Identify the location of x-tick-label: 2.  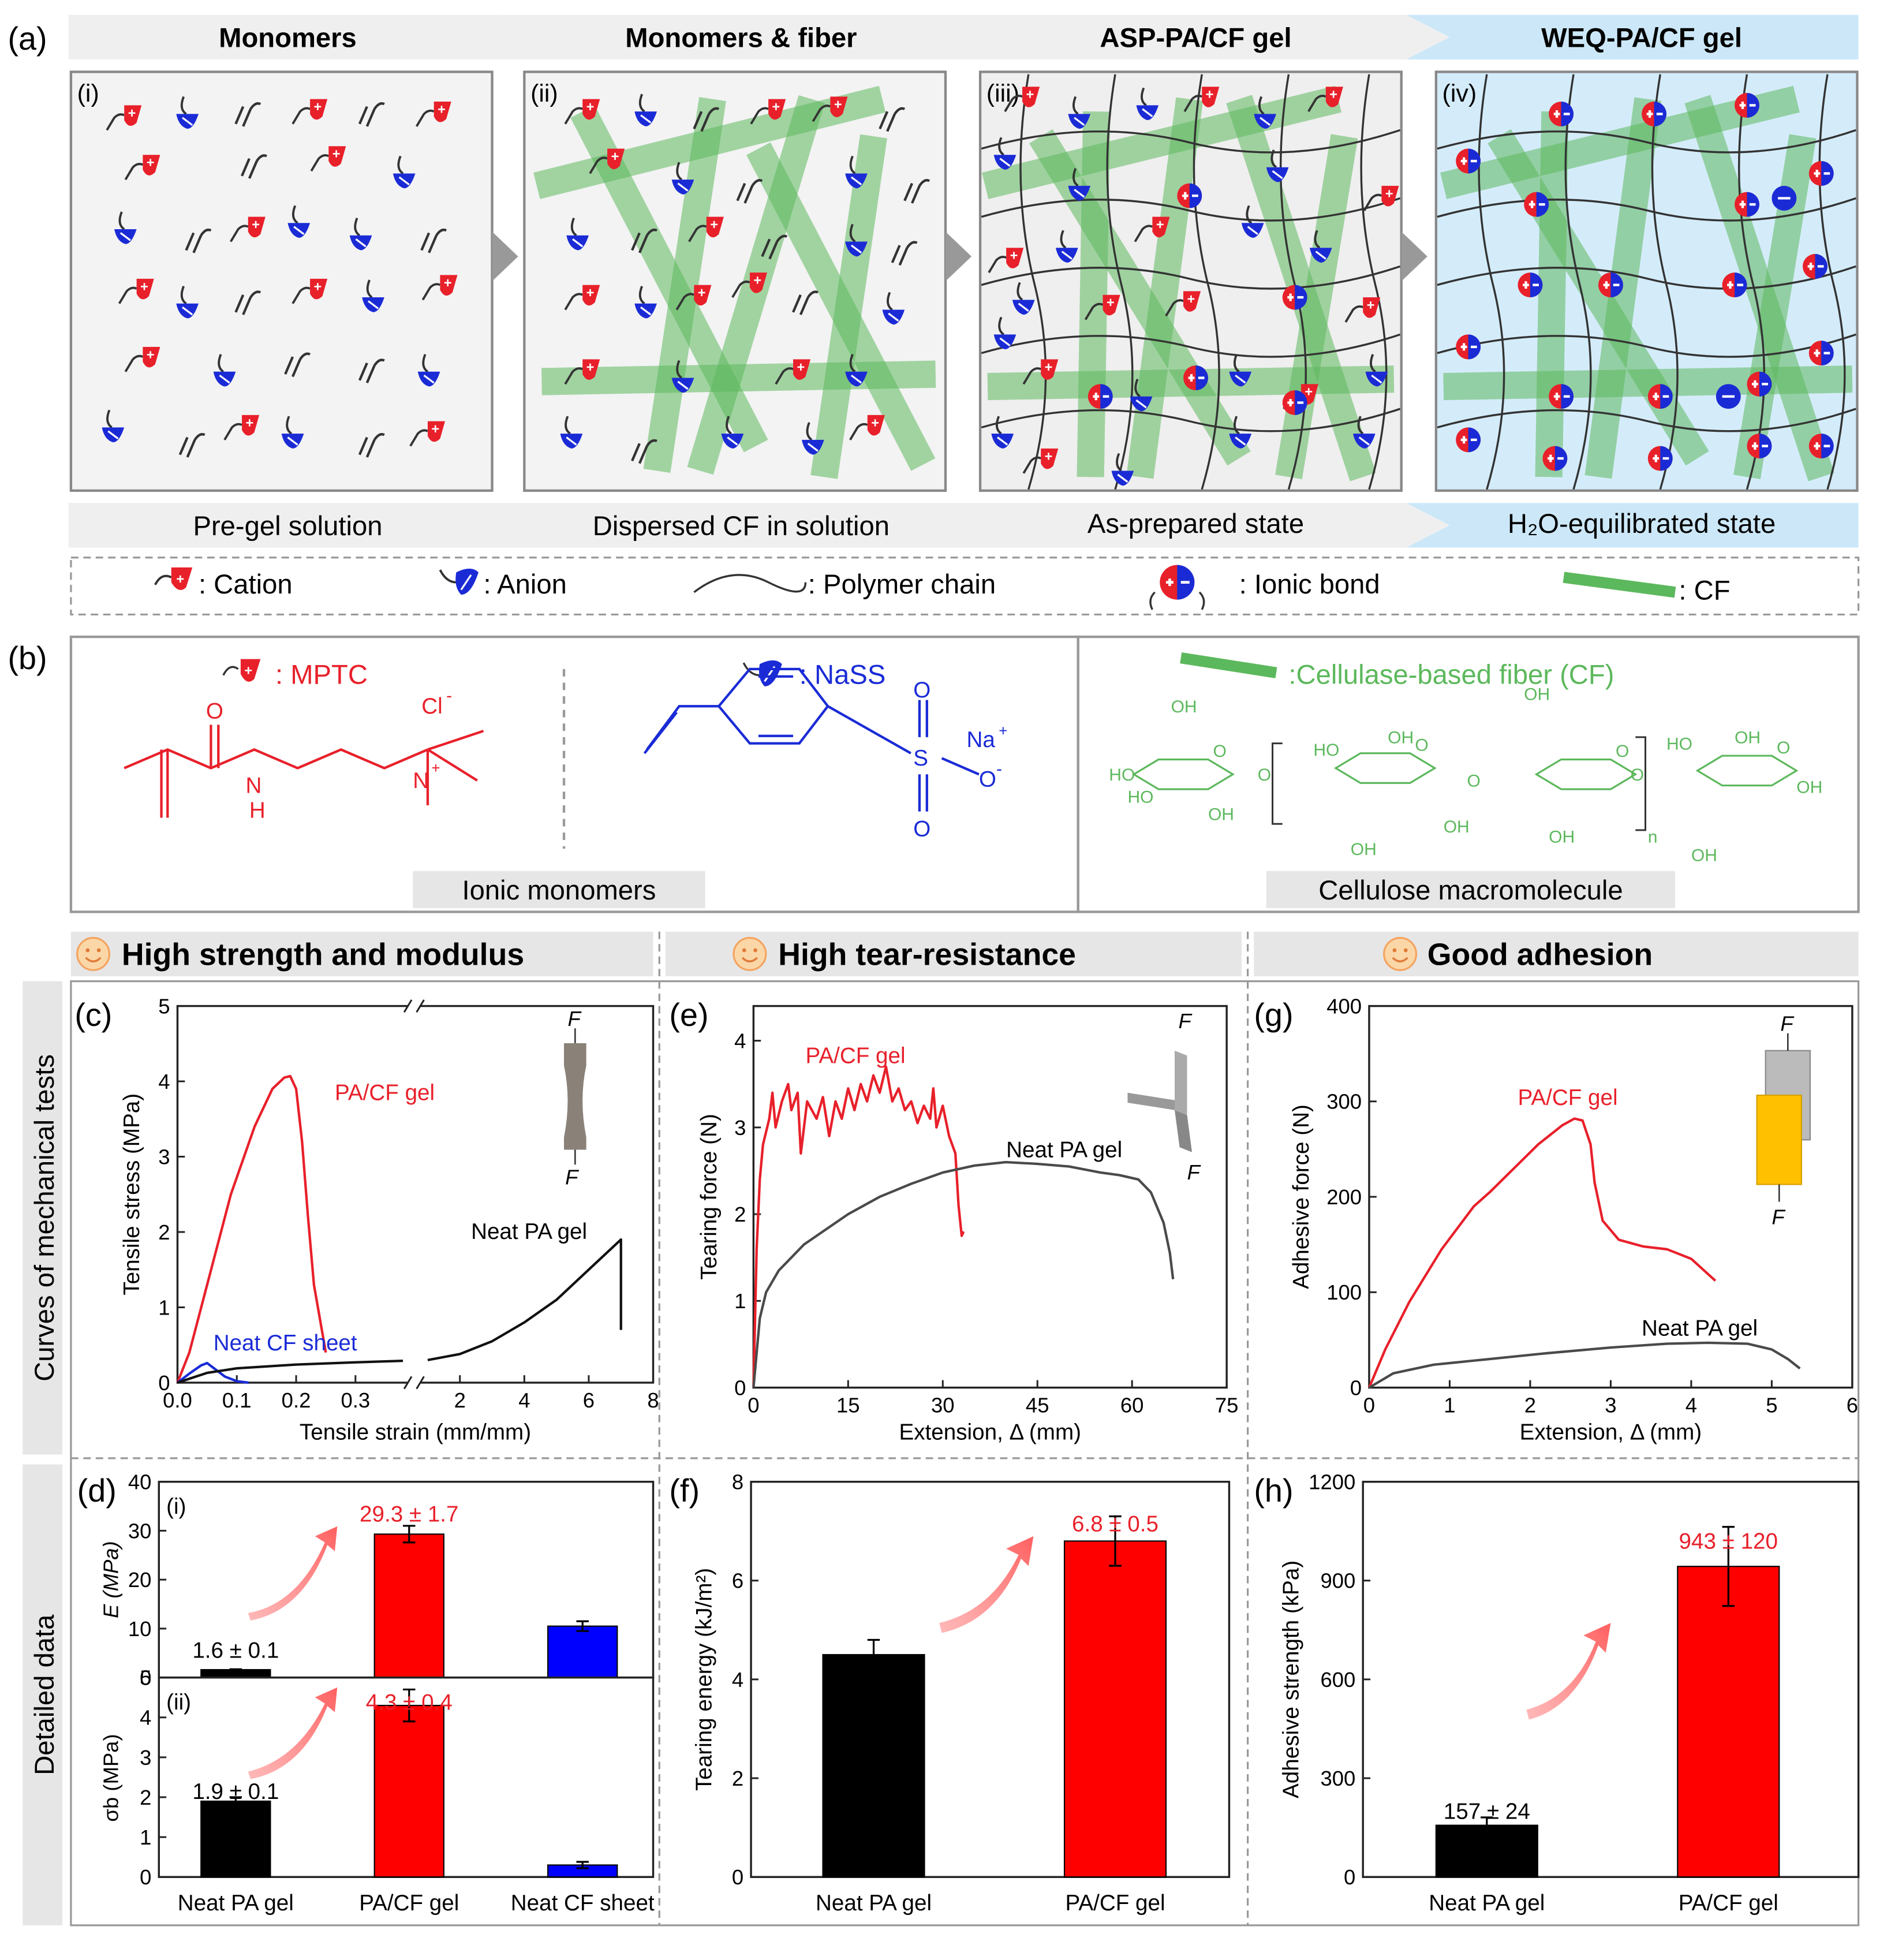
(1530, 1405).